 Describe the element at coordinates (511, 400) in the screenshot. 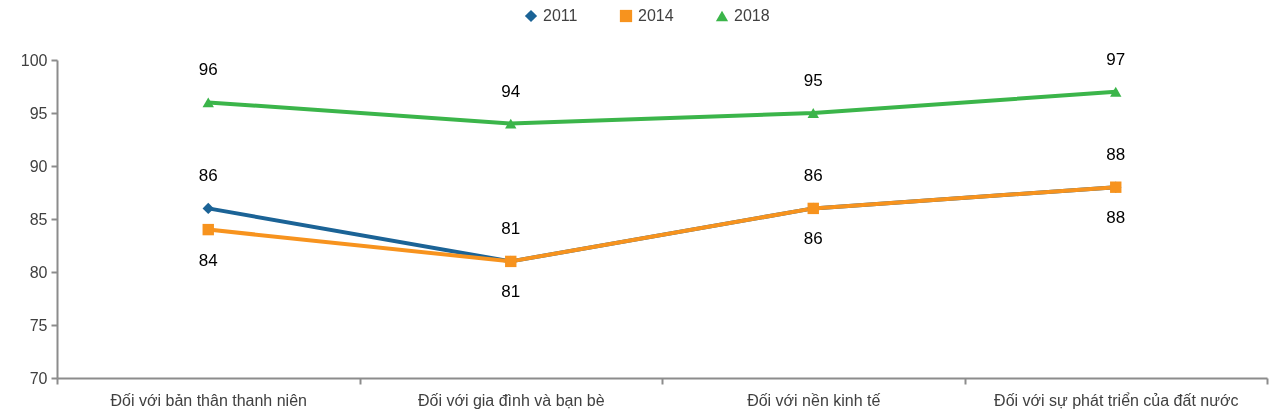

I see `x-tick-label: Đối với gia đình và bạn bè` at that location.